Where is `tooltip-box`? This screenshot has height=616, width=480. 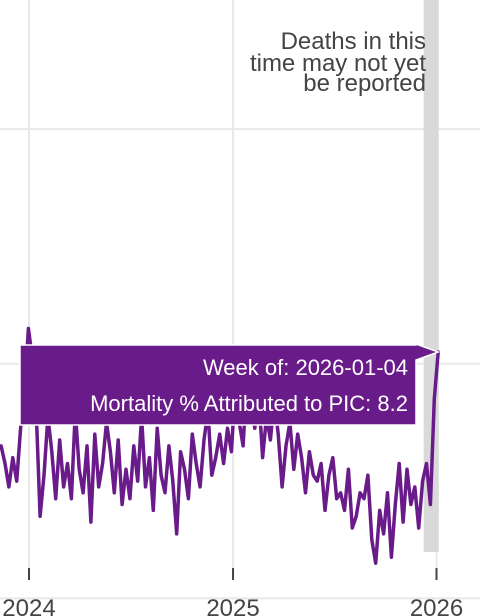
tooltip-box is located at coordinates (230, 384).